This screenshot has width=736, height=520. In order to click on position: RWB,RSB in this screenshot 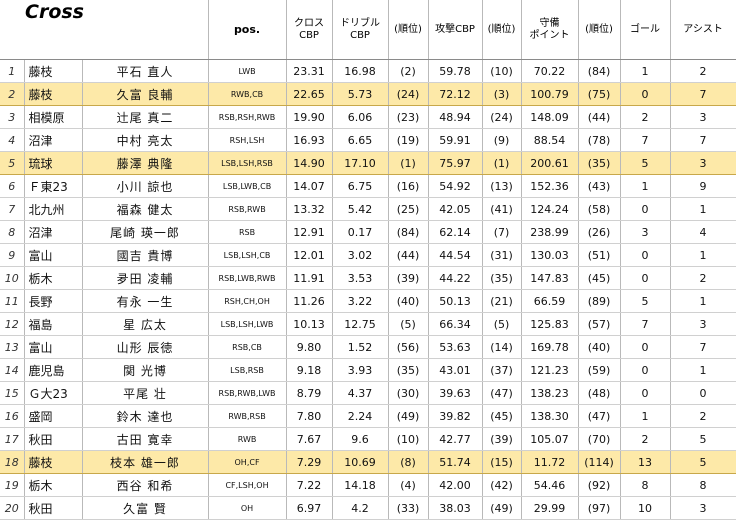, I will do `click(247, 416)`.